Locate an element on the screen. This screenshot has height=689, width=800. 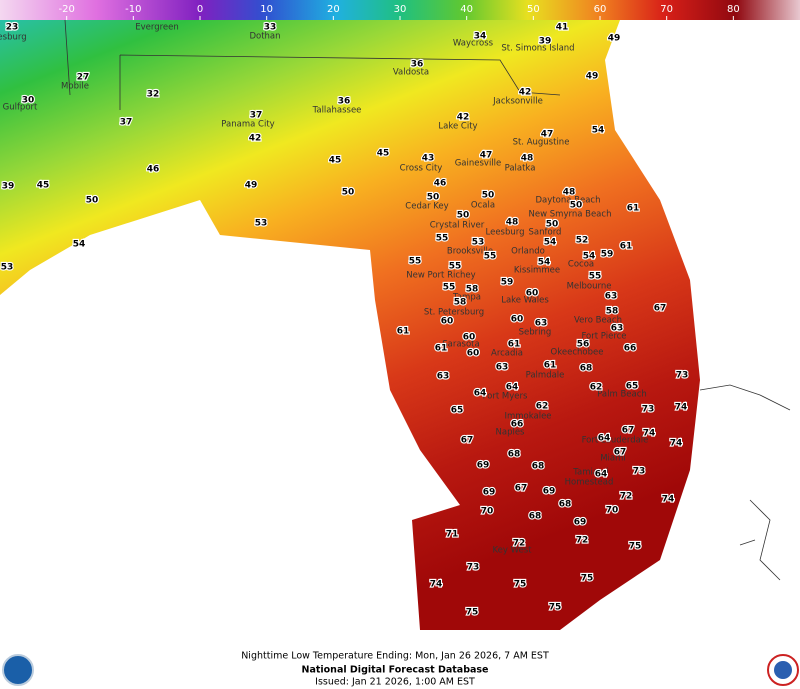
city-label: St. Augustine is located at coordinates (541, 143).